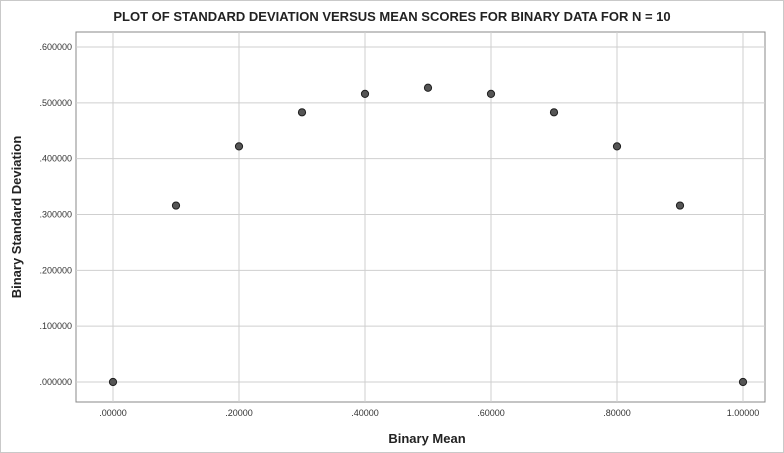  What do you see at coordinates (55, 159) in the screenshot?
I see `y-tick-label: .400000` at bounding box center [55, 159].